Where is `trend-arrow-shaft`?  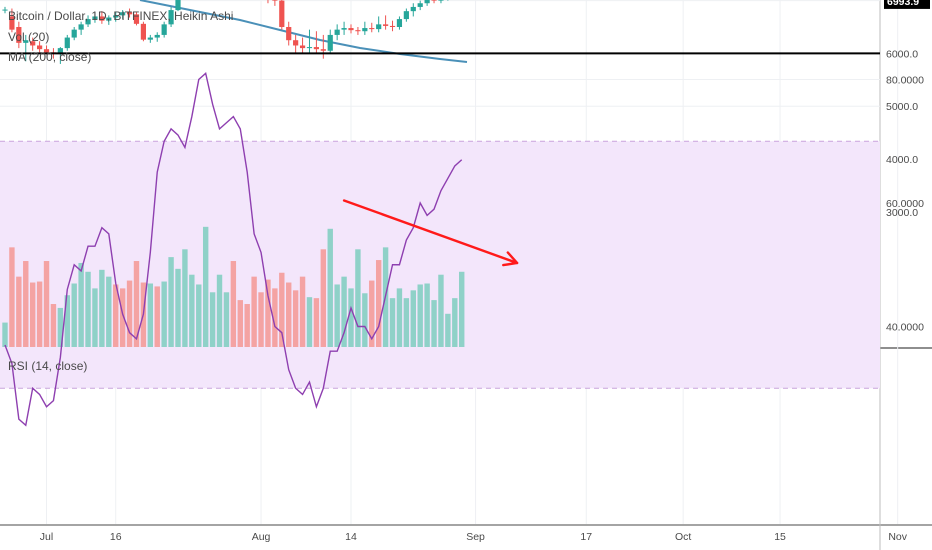
trend-arrow-shaft is located at coordinates (430, 232).